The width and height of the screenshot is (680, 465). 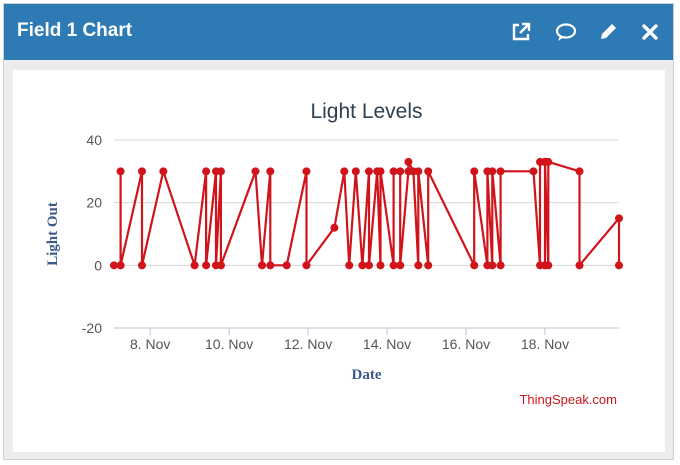 I want to click on y-tick-label: 0, so click(x=98, y=265).